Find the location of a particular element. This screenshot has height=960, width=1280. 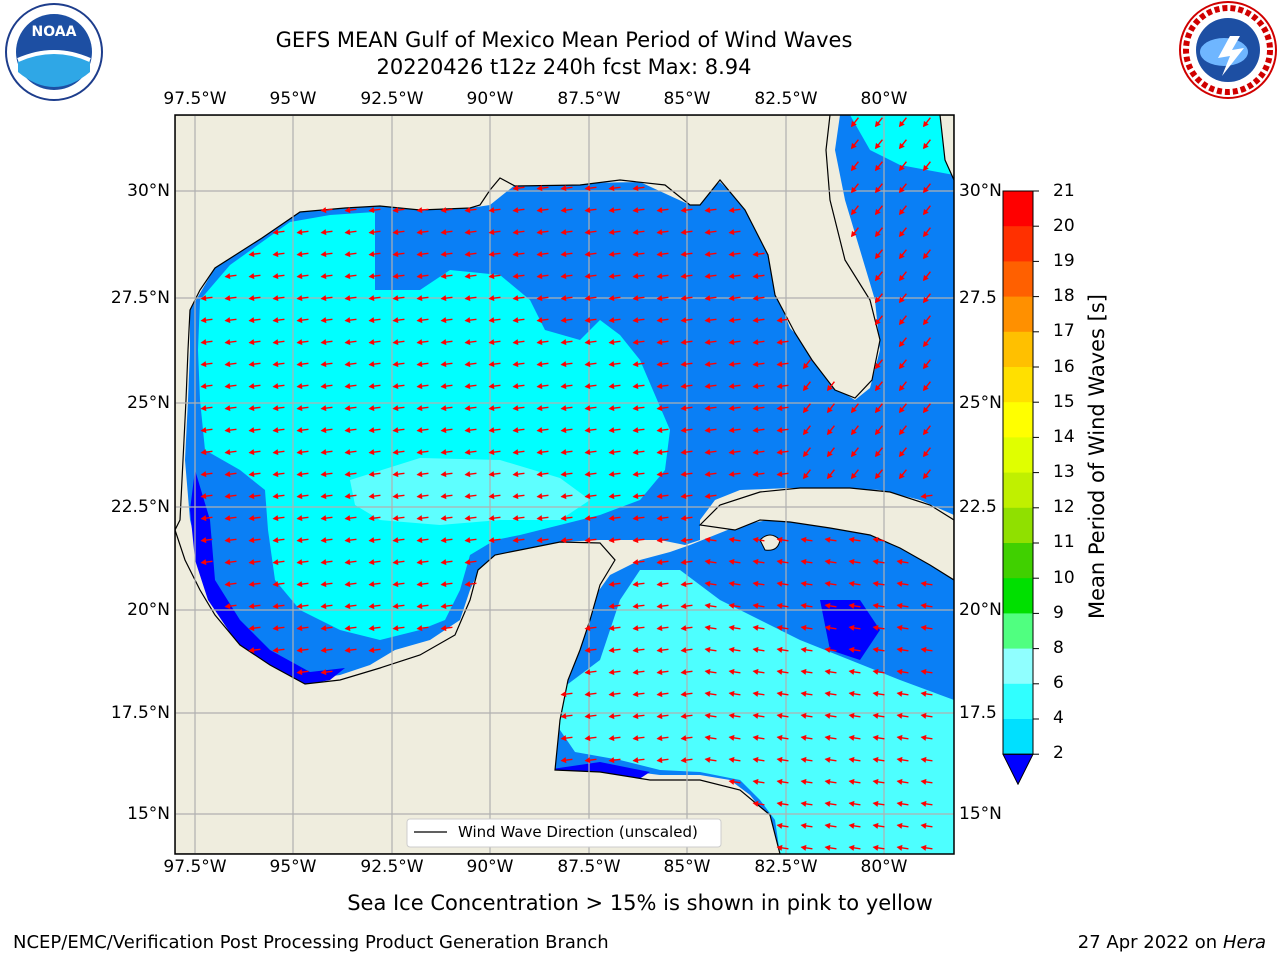

lat-right-5: 17.5 is located at coordinates (978, 713).